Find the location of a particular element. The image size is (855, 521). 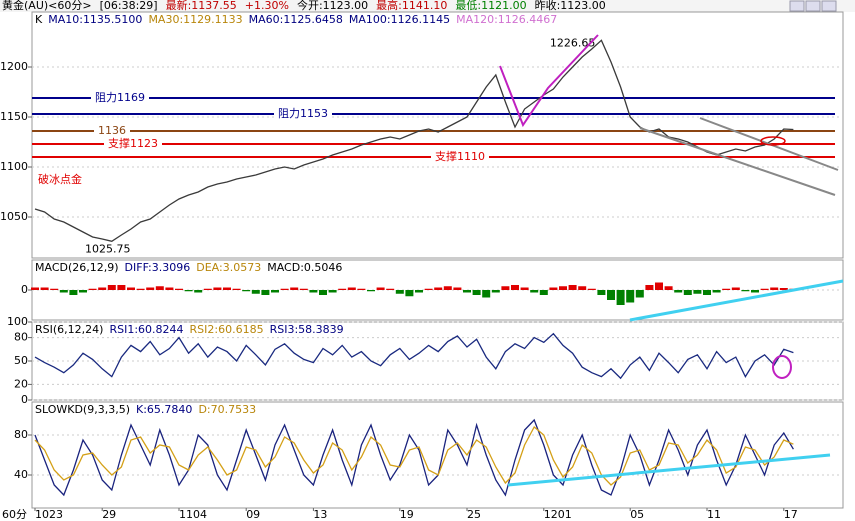

x-tick-label: 1023 is located at coordinates (49, 514).